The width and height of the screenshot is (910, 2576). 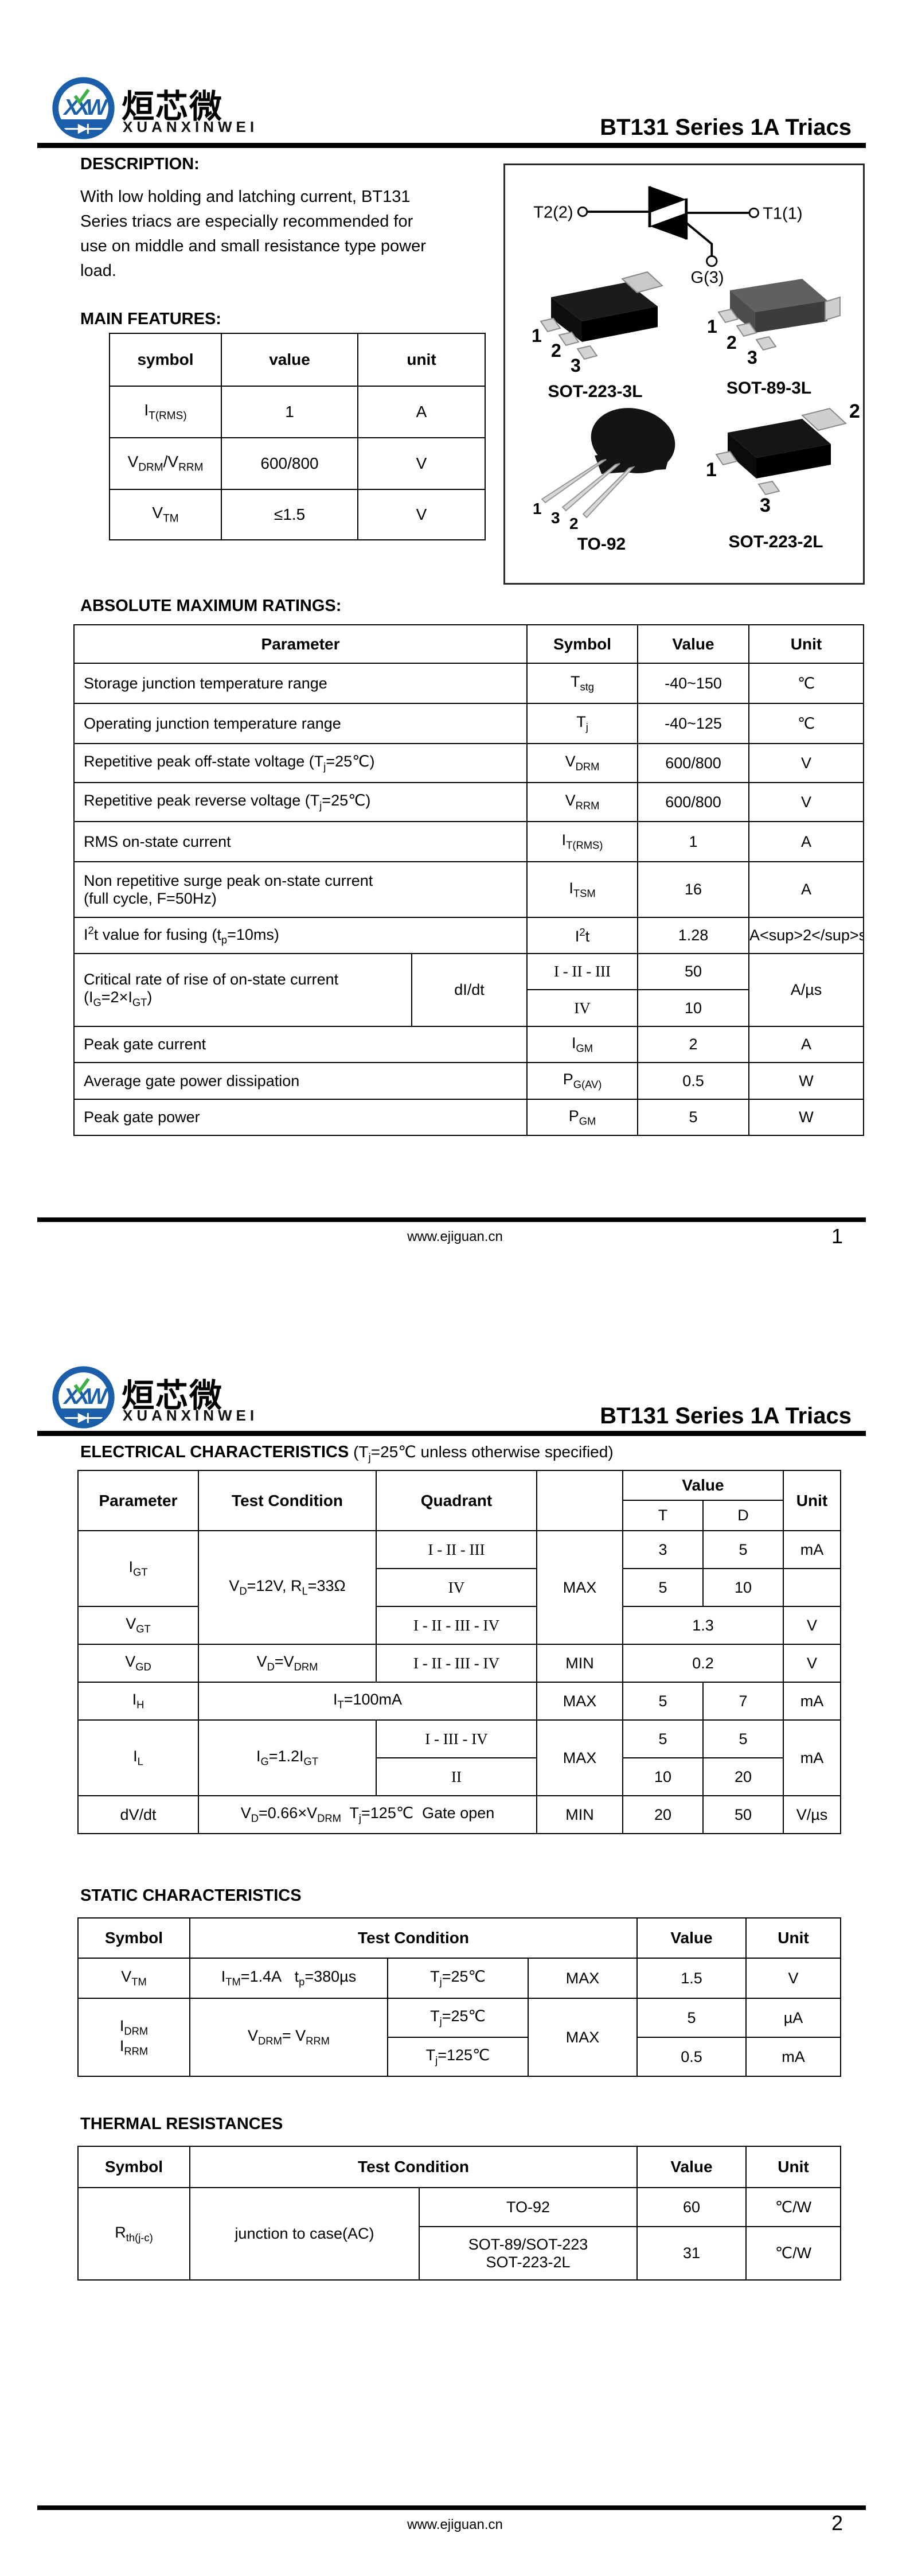 What do you see at coordinates (743, 1814) in the screenshot?
I see `cell-d: 50` at bounding box center [743, 1814].